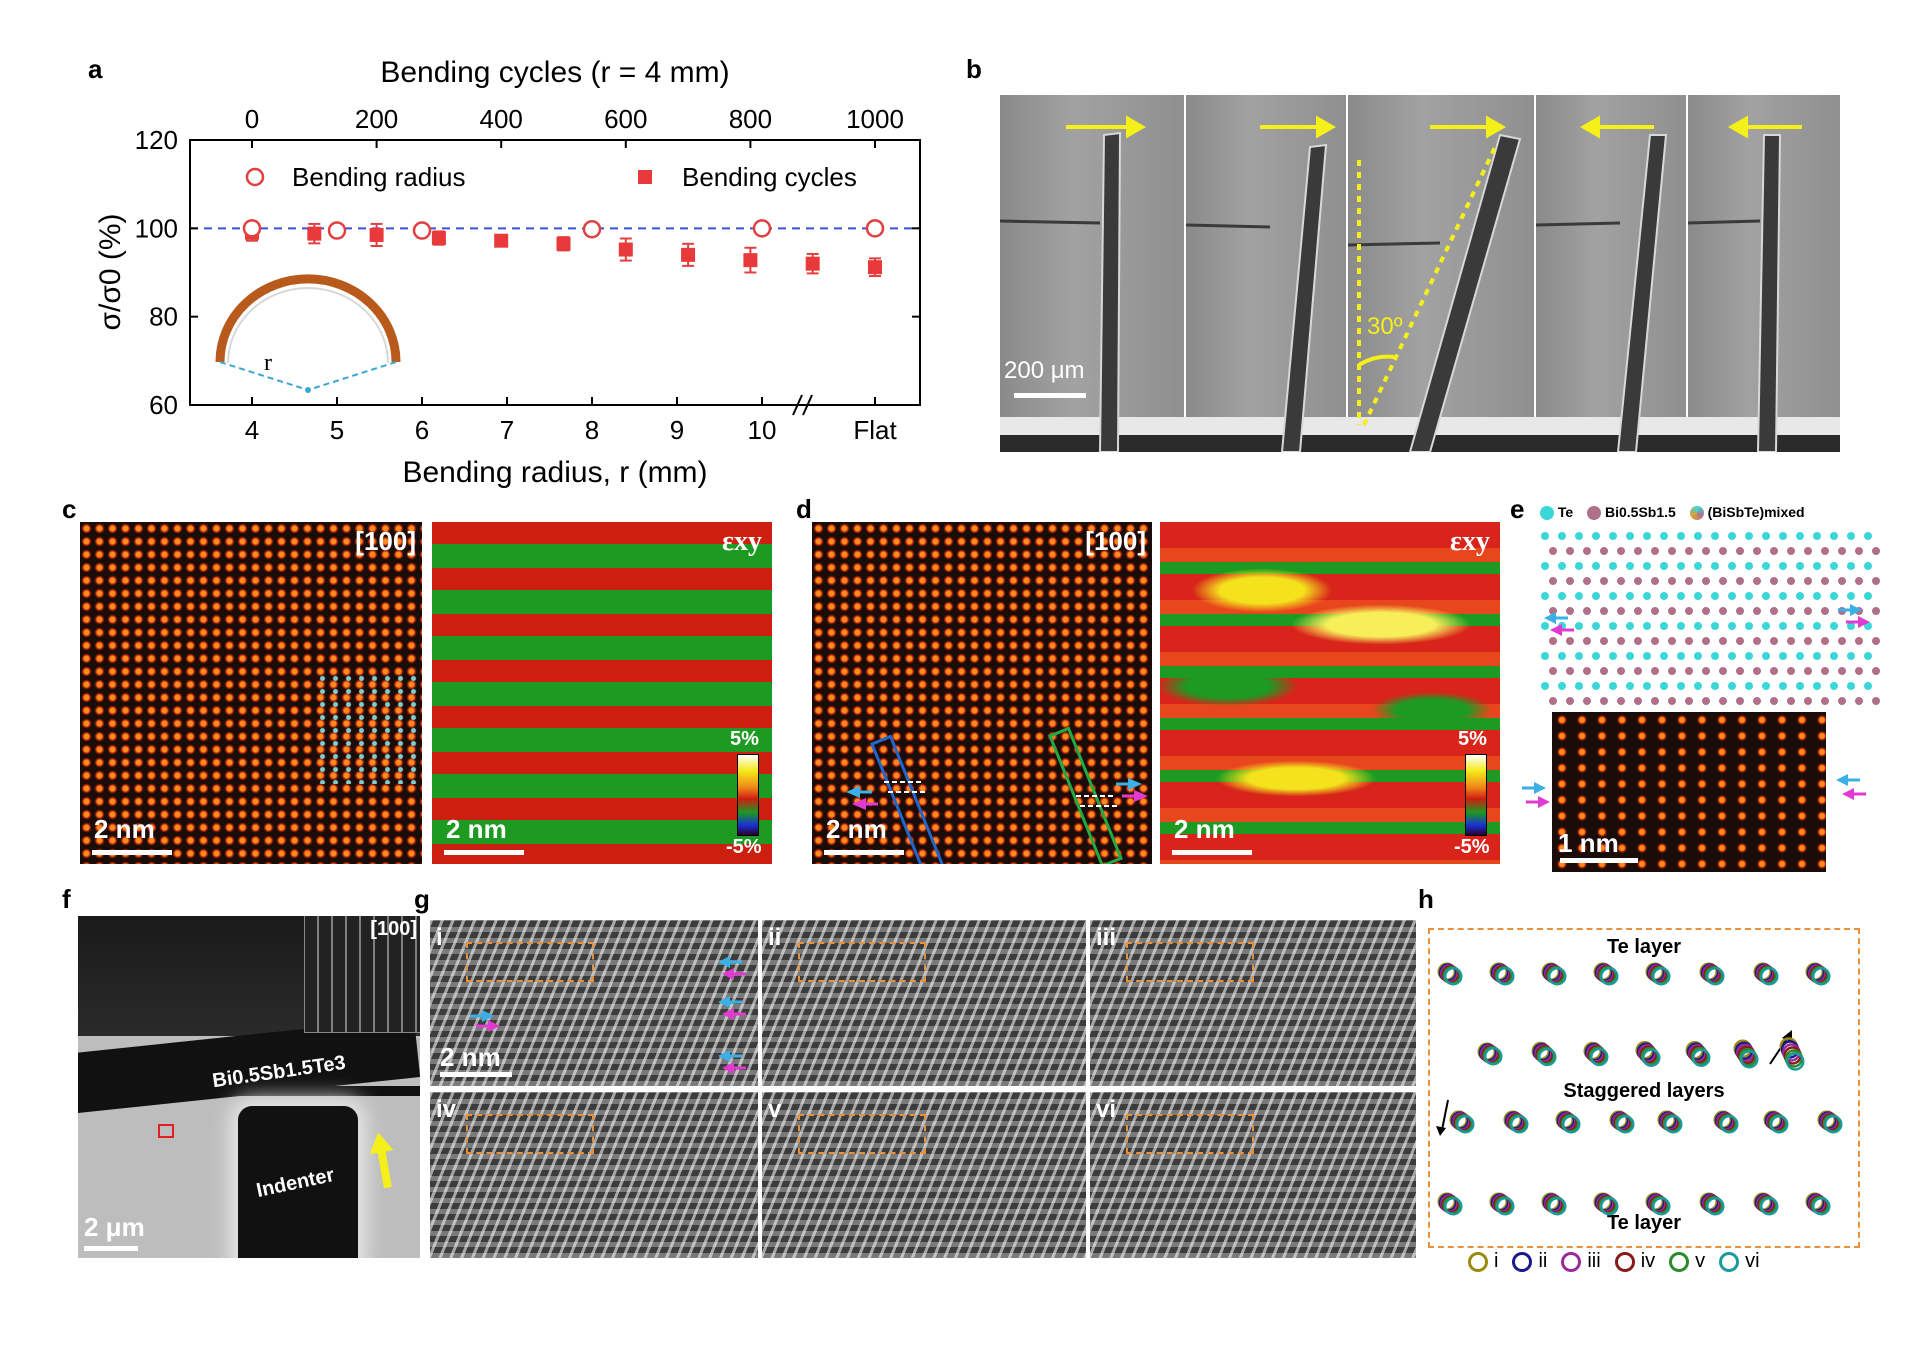 The width and height of the screenshot is (1920, 1358). What do you see at coordinates (163, 317) in the screenshot?
I see `y-tick-label: 80` at bounding box center [163, 317].